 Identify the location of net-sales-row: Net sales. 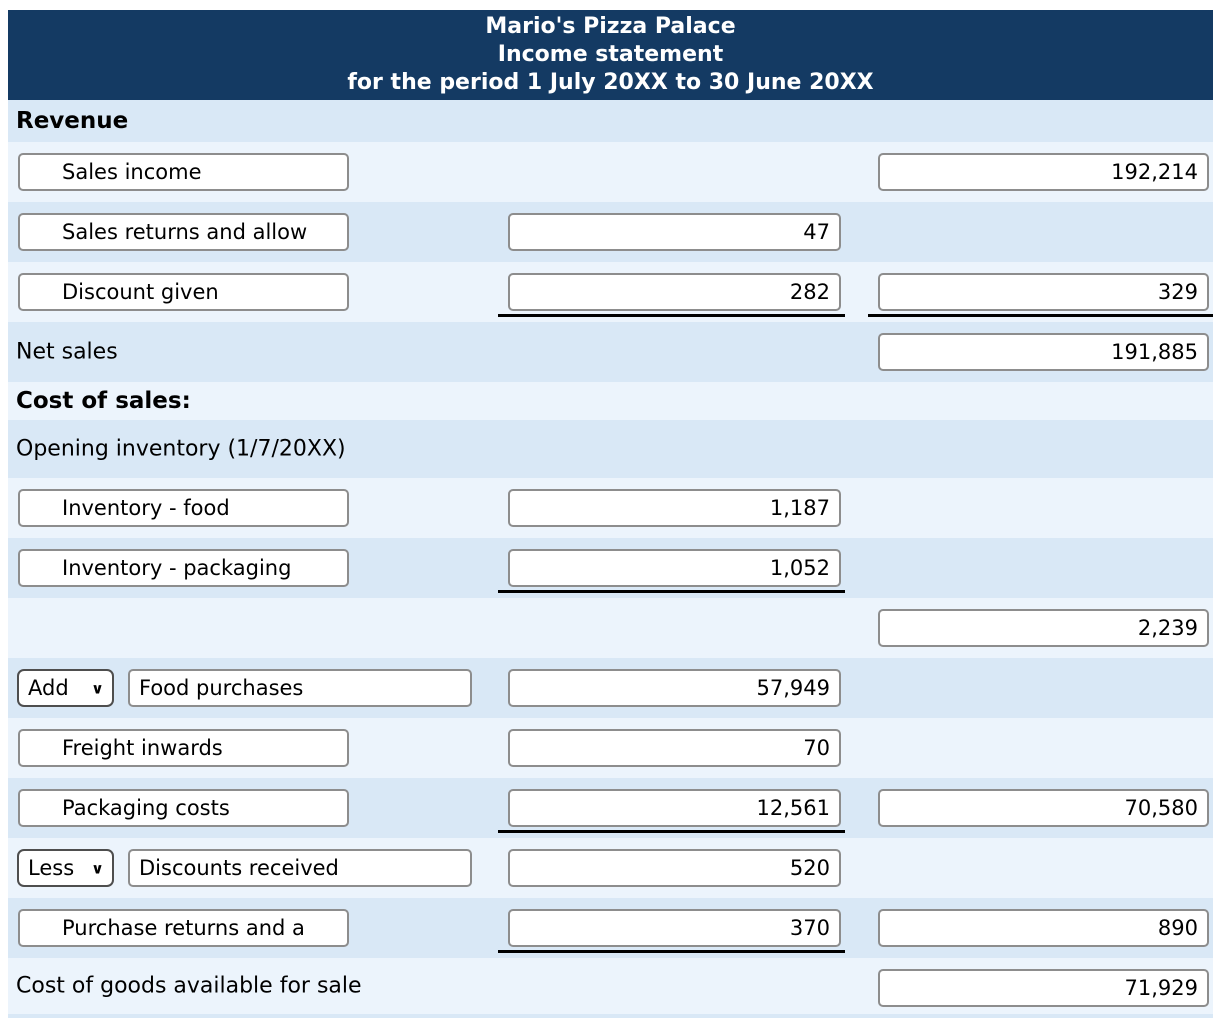
(610, 352).